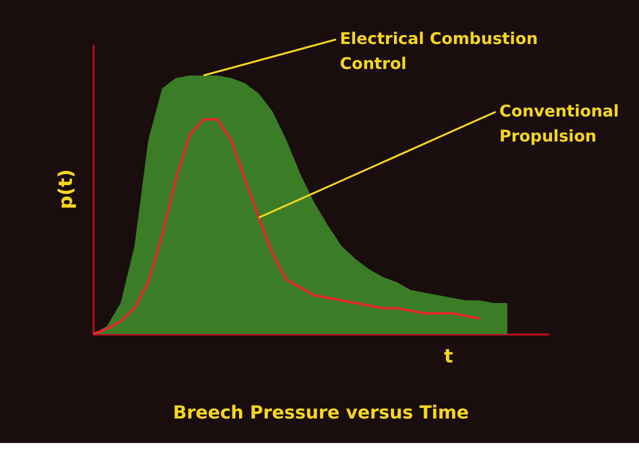 The height and width of the screenshot is (458, 639). I want to click on text: Electrical Combustion Control, so click(439, 51).